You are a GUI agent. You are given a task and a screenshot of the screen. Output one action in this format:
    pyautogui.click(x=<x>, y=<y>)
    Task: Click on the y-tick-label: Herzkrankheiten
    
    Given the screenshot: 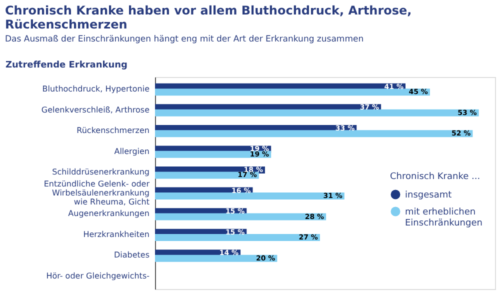 What is the action you would take?
    pyautogui.click(x=116, y=234)
    